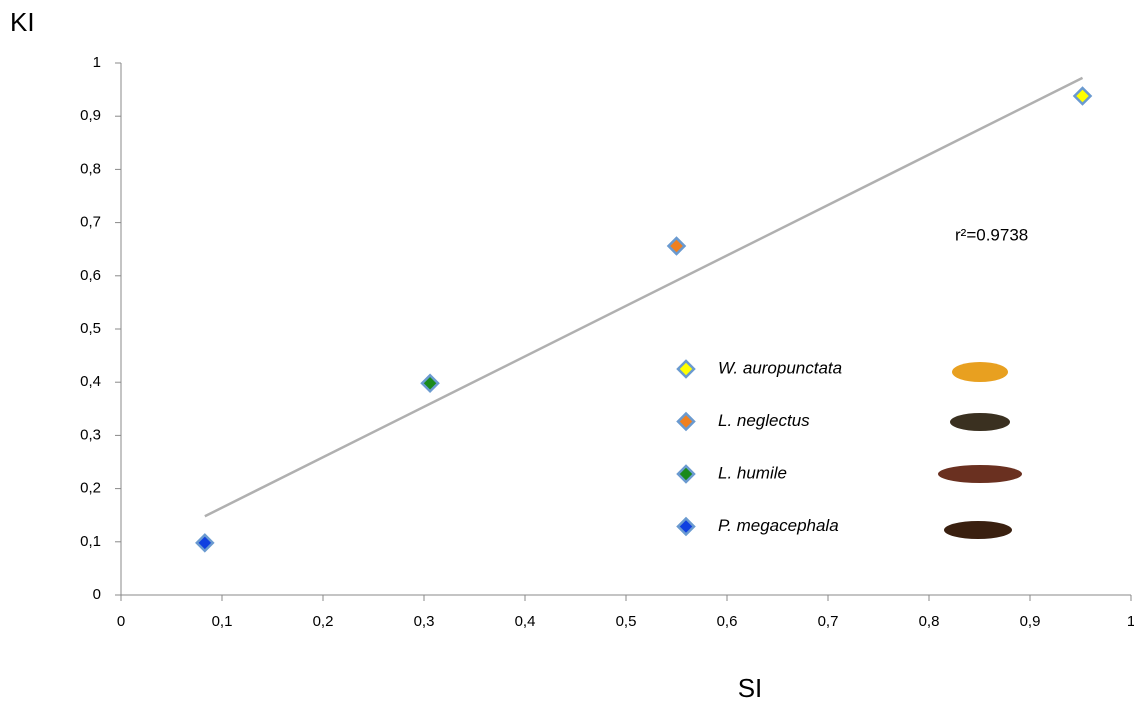 This screenshot has height=704, width=1134. I want to click on y-tick-label: 0,4, so click(90, 381).